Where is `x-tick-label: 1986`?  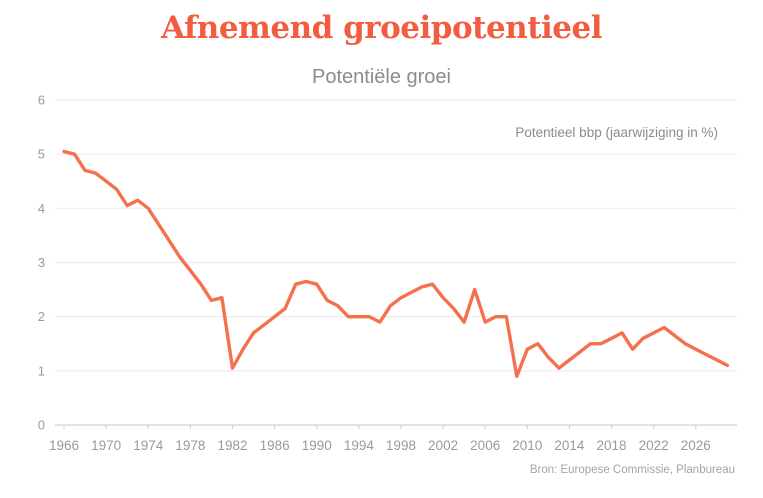 x-tick-label: 1986 is located at coordinates (275, 445).